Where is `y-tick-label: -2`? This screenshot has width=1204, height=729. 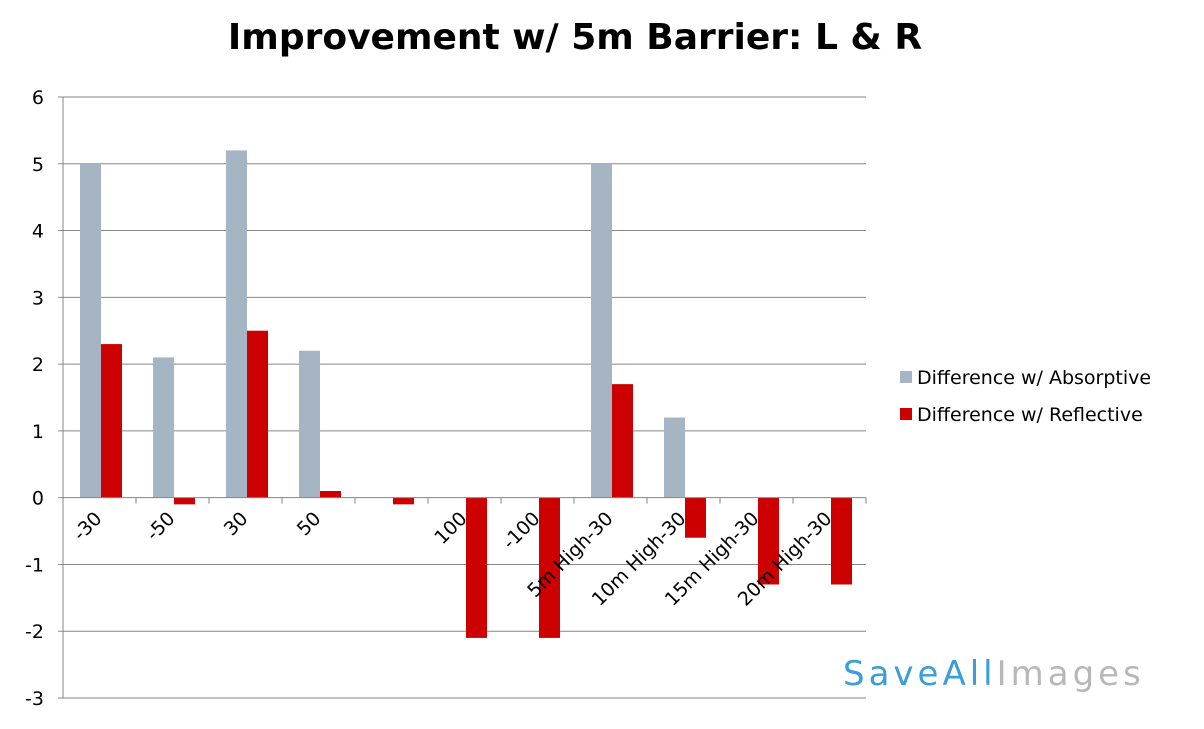
y-tick-label: -2 is located at coordinates (34, 632).